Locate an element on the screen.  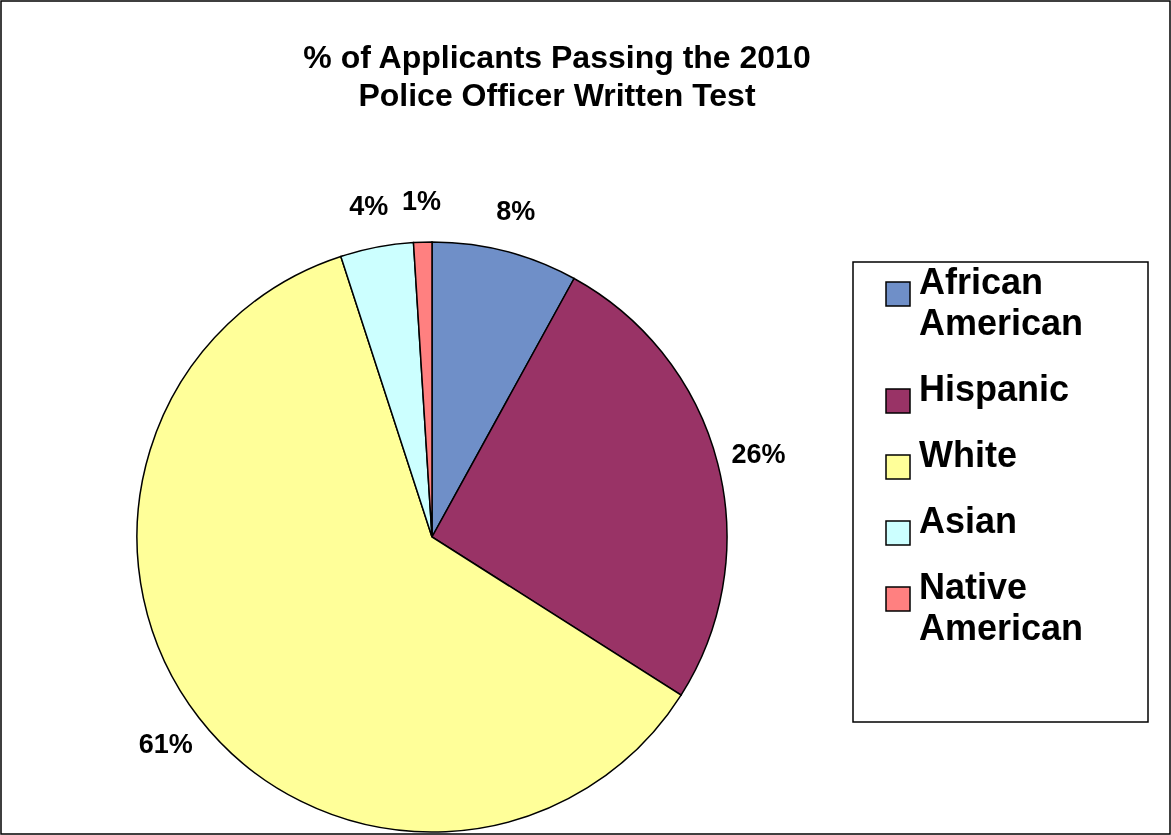
legend-label: African American is located at coordinates (1001, 302).